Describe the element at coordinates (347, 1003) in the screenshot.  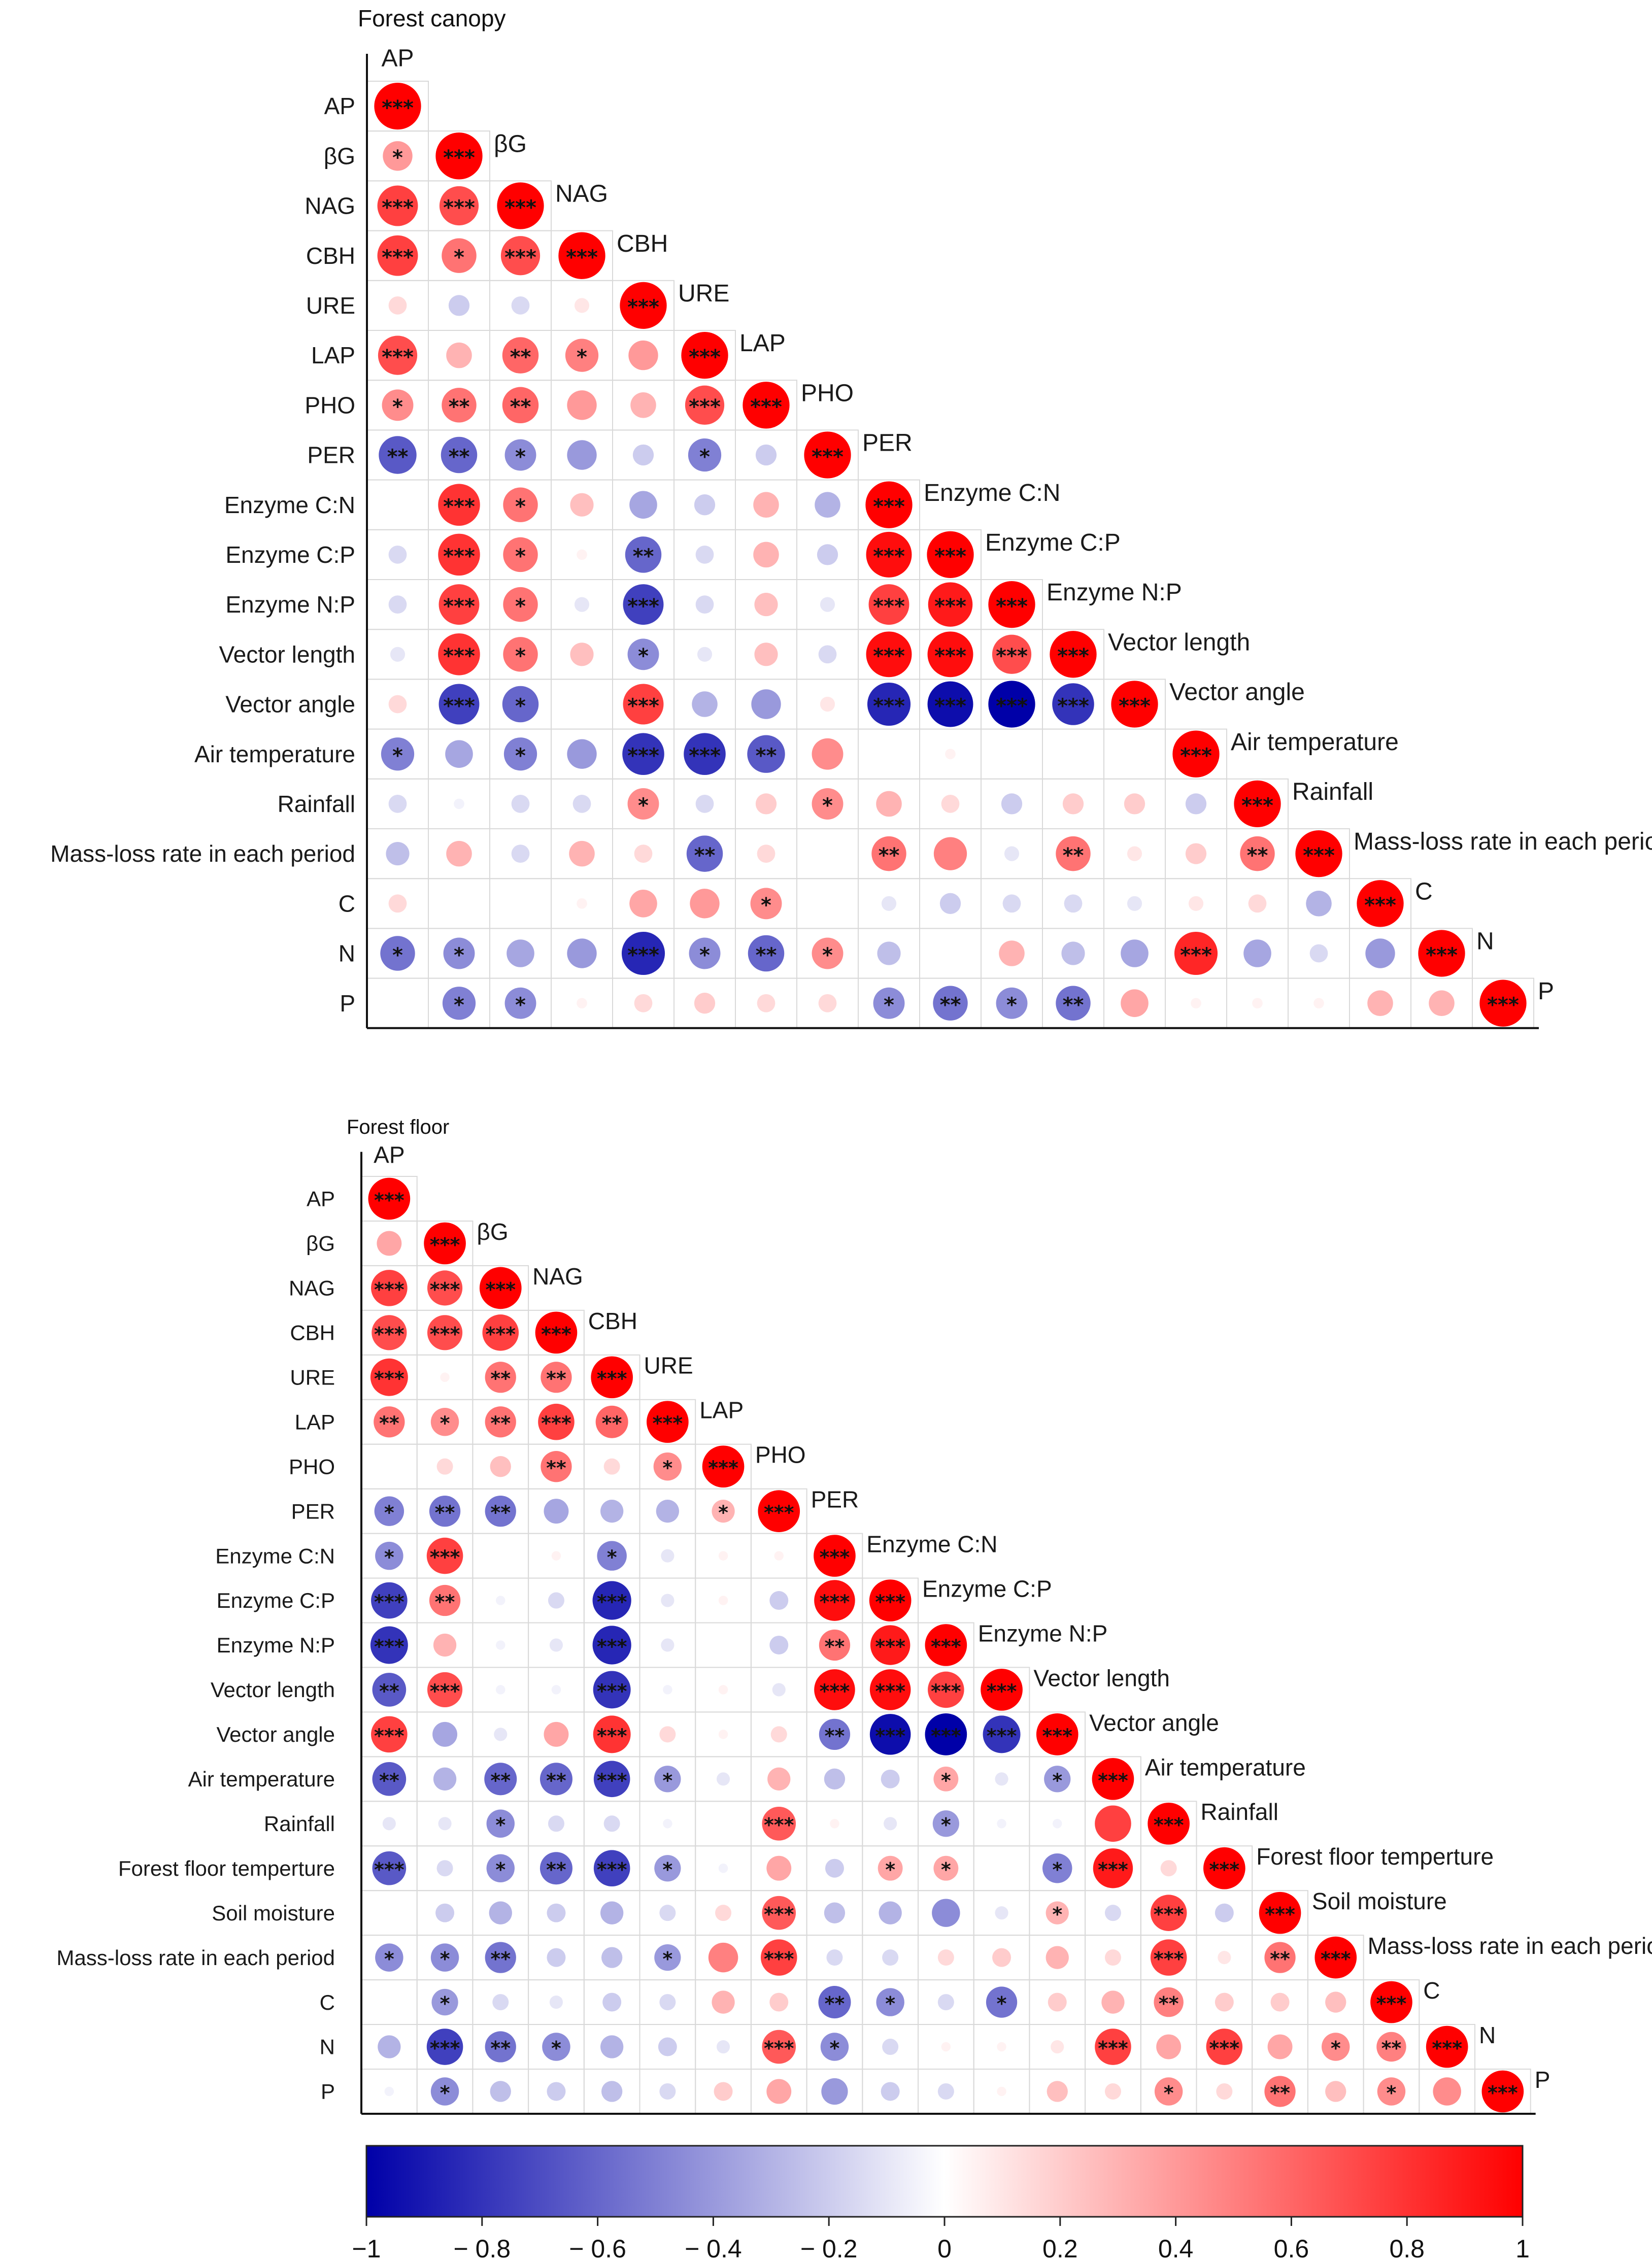
I see `canopy-row-label-p: P` at that location.